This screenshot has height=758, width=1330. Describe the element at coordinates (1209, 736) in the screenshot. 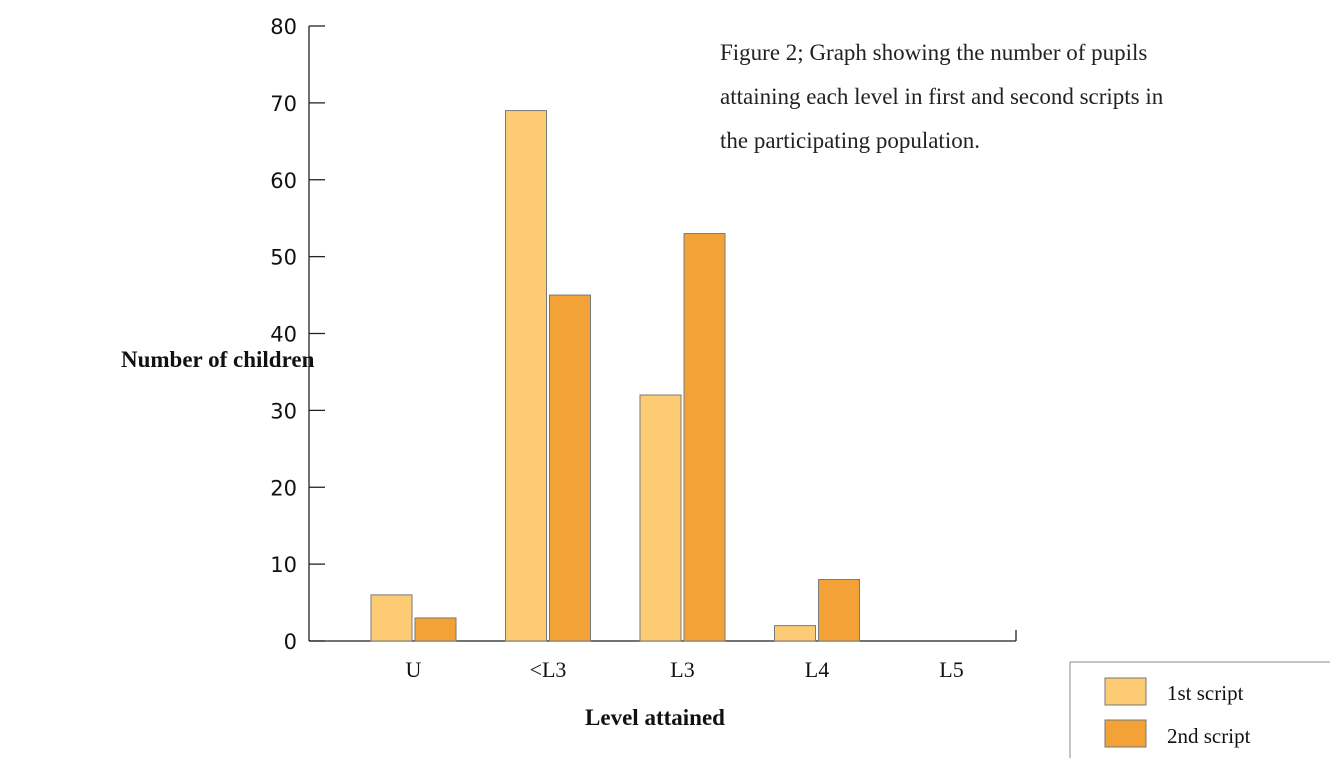

I see `legend-label-2nd-script: 2nd script` at that location.